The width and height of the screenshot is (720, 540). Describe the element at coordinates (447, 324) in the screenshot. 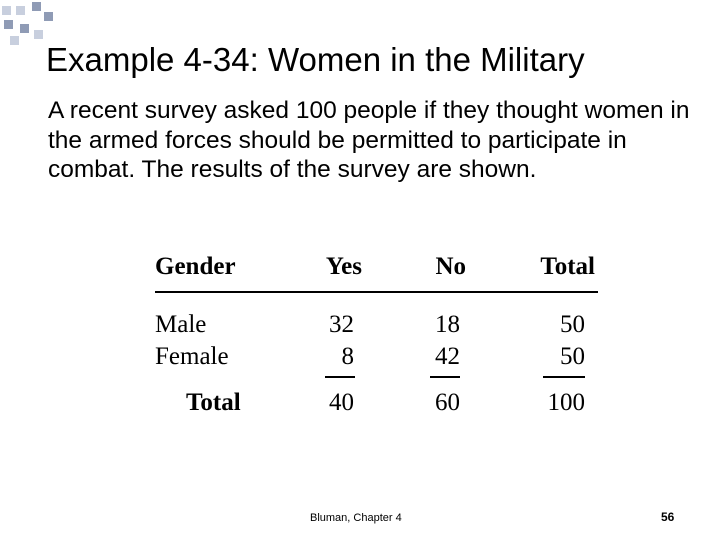

I see `table-cell-no: 18` at that location.